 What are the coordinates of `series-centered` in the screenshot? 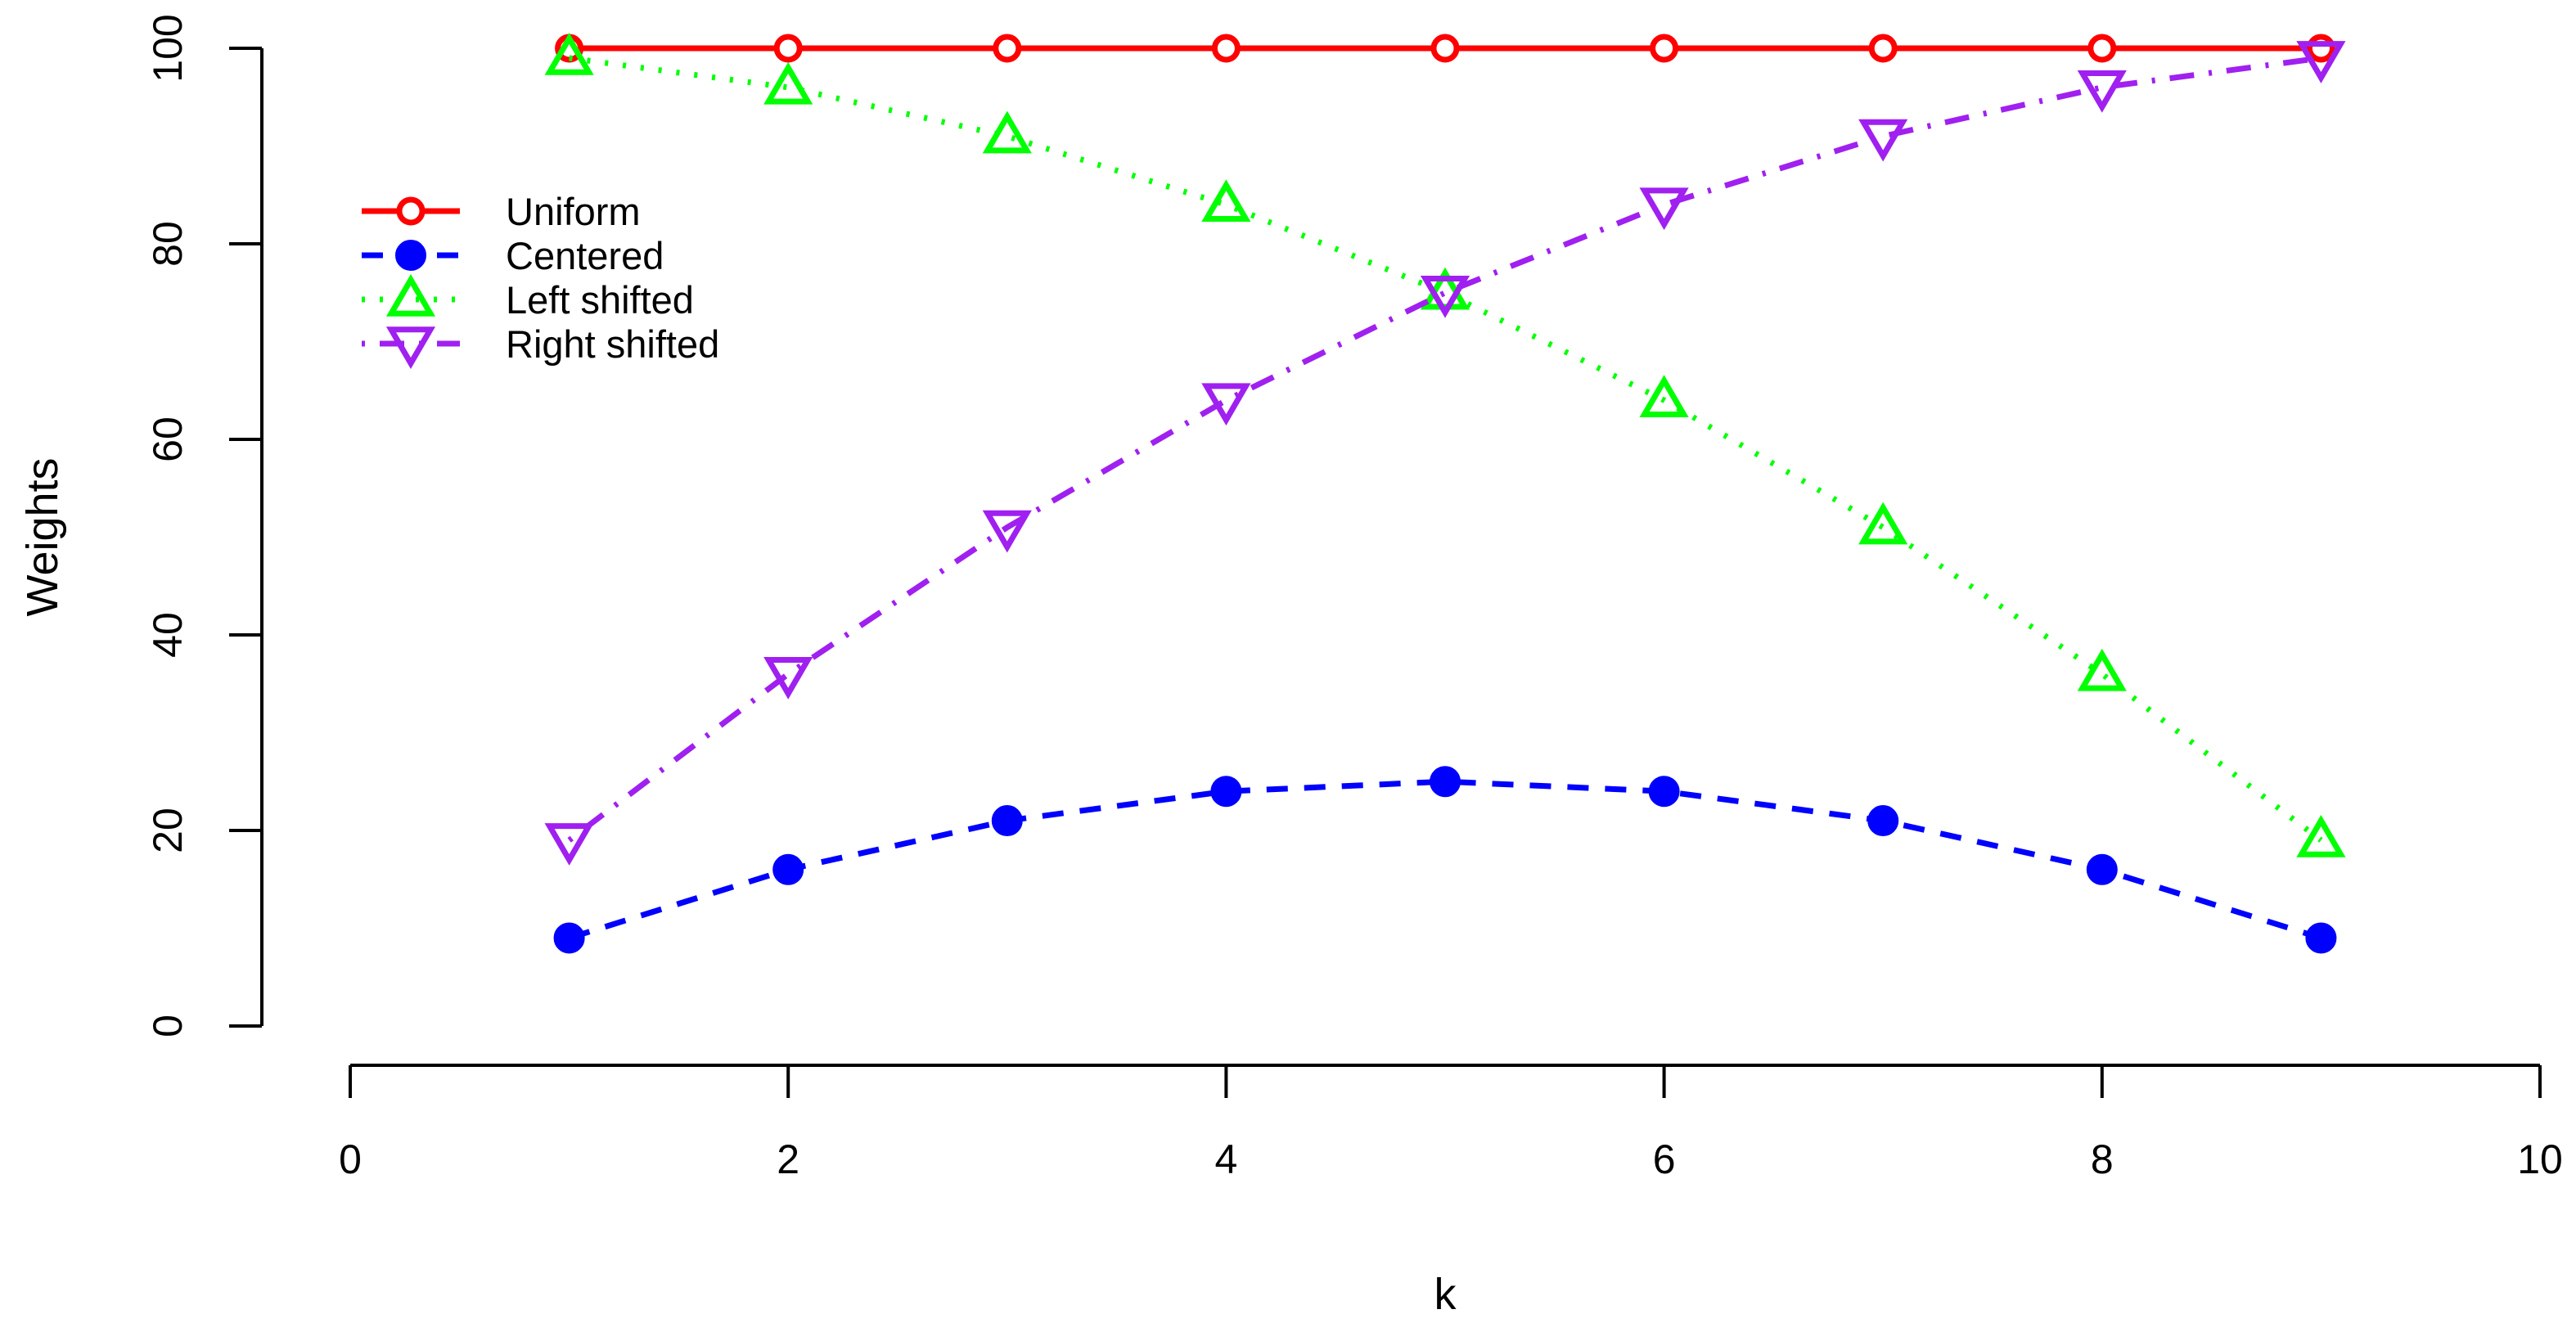 It's located at (1445, 860).